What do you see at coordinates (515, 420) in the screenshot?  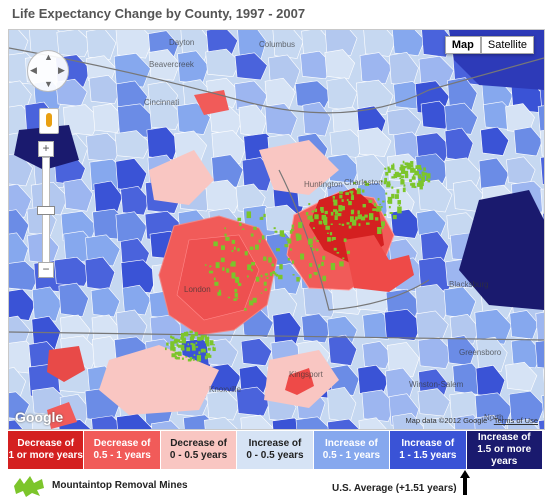 I see `terms-of-use-link: Terms of Use` at bounding box center [515, 420].